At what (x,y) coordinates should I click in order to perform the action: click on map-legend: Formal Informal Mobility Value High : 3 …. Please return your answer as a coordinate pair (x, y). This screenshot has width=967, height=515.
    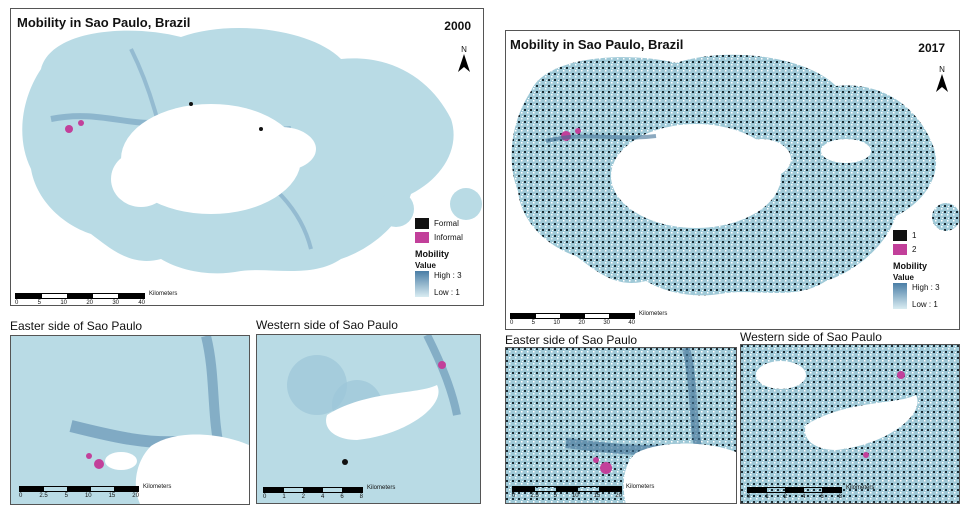
    Looking at the image, I should click on (439, 256).